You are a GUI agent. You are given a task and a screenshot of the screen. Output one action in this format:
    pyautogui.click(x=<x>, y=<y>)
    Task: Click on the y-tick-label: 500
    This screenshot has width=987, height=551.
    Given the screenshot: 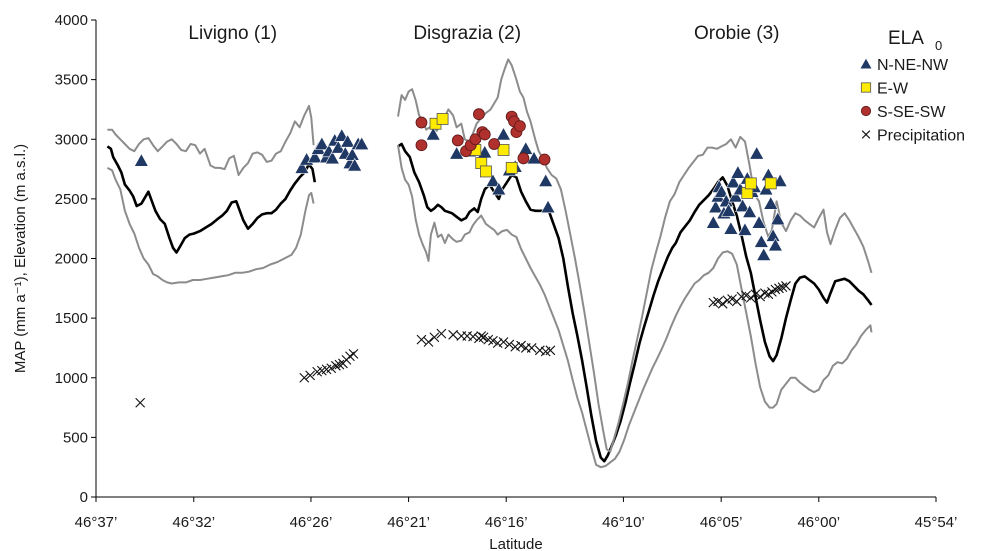 What is the action you would take?
    pyautogui.click(x=75, y=437)
    